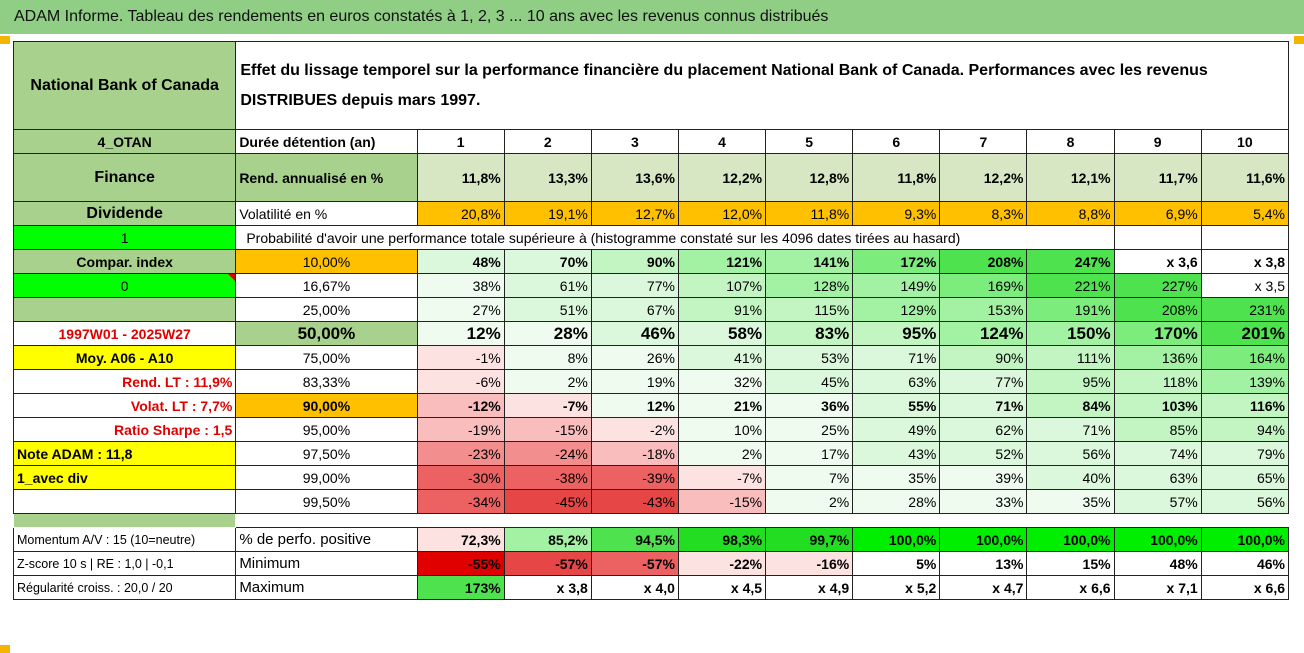 The width and height of the screenshot is (1304, 653). Describe the element at coordinates (722, 501) in the screenshot. I see `distribution-cell: -15%` at that location.